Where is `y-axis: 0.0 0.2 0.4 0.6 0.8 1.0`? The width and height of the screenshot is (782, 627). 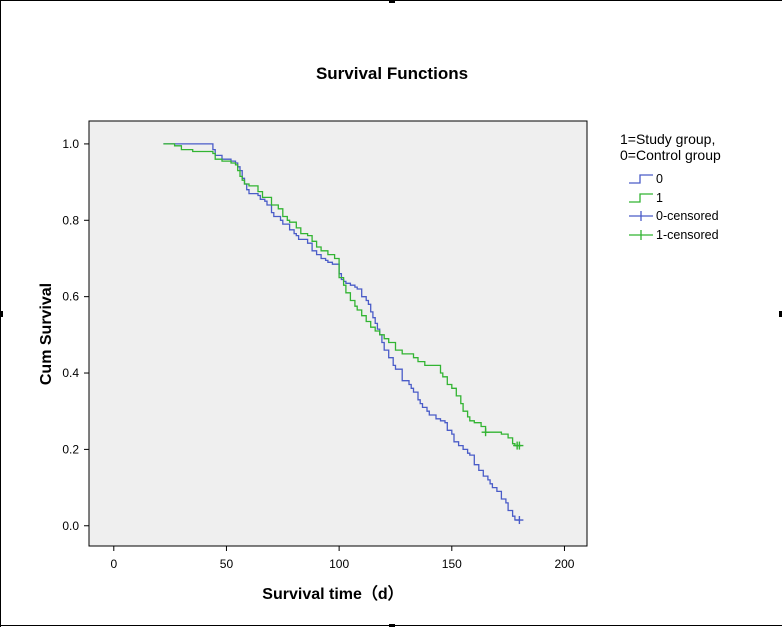 y-axis: 0.0 0.2 0.4 0.6 0.8 1.0 is located at coordinates (75, 335).